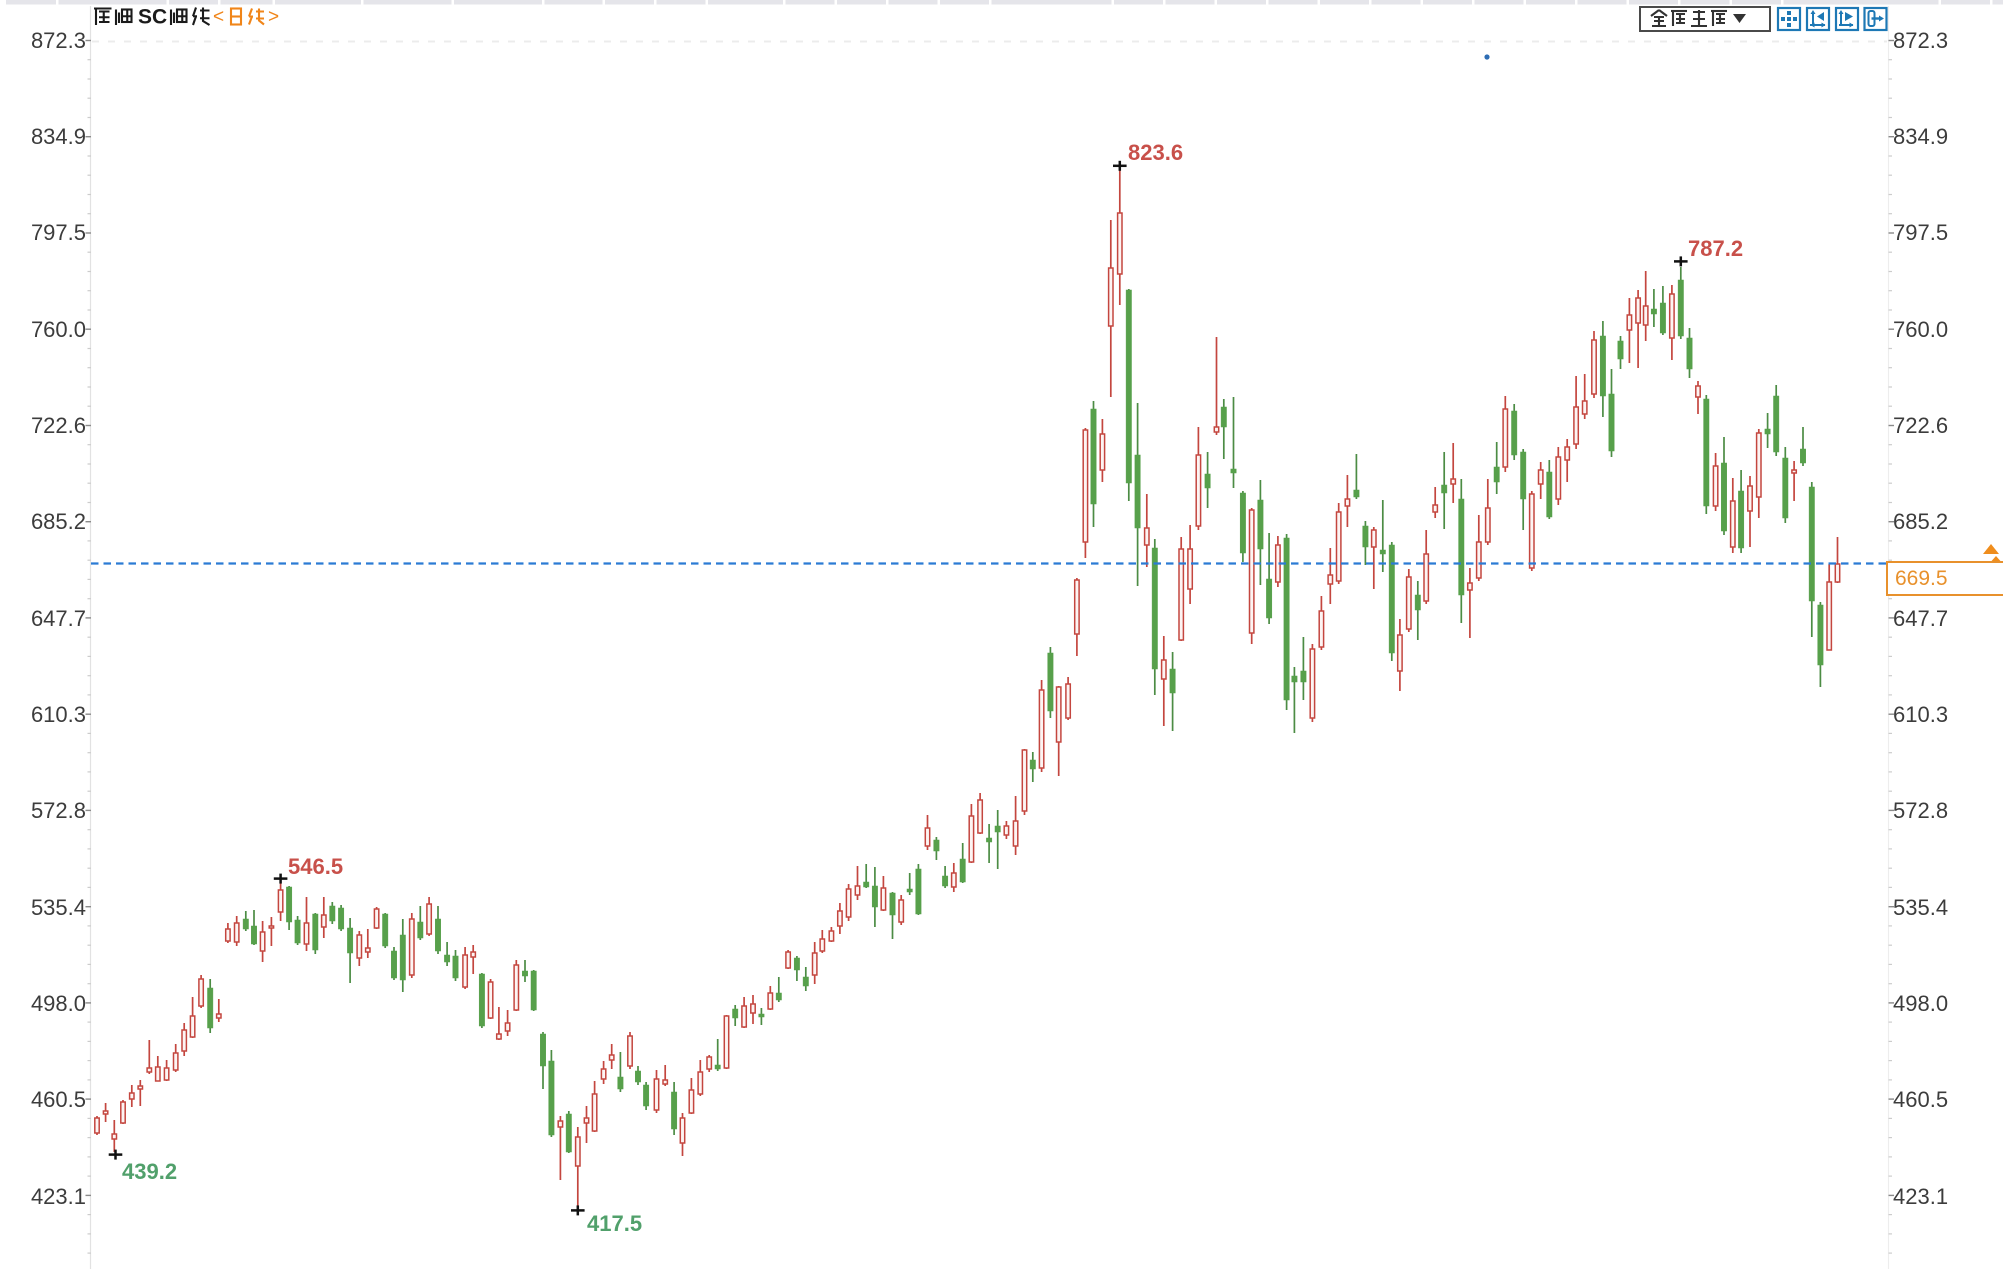 The height and width of the screenshot is (1269, 2003). Describe the element at coordinates (1715, 248) in the screenshot. I see `svg-text: 787.2` at that location.